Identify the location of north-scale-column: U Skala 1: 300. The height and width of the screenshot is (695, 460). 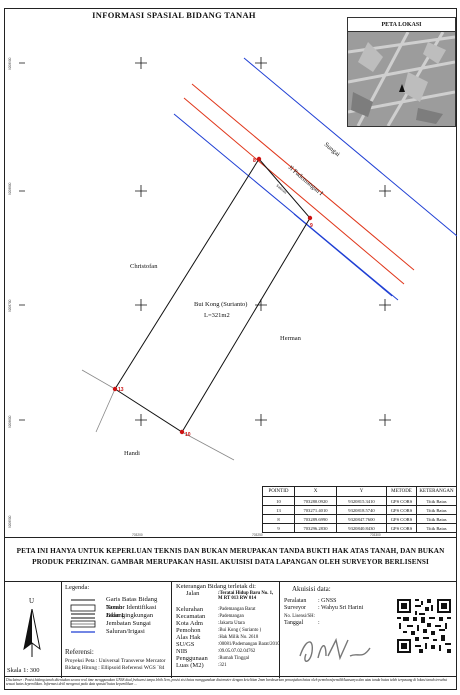
(33, 630).